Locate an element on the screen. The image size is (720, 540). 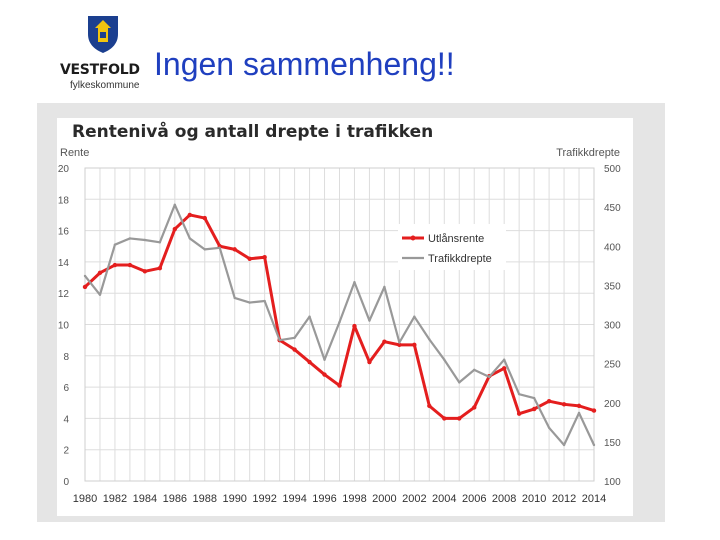
x-tick-label: 1990 is located at coordinates (234, 499).